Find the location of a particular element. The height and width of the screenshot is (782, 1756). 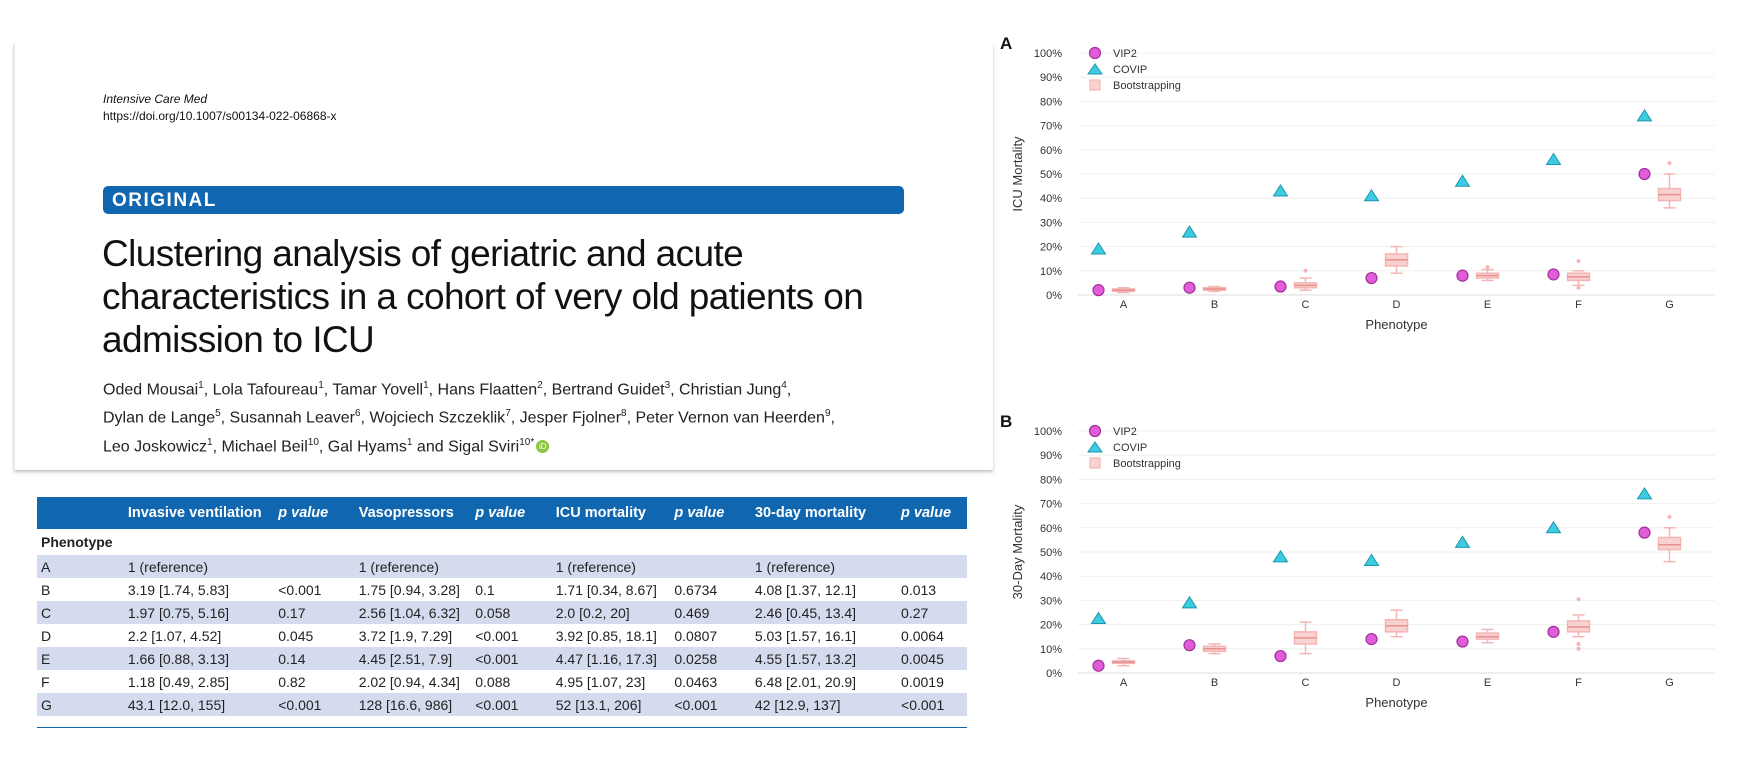

table-cell: 1.71 [0.34, 8.67] is located at coordinates (606, 589).